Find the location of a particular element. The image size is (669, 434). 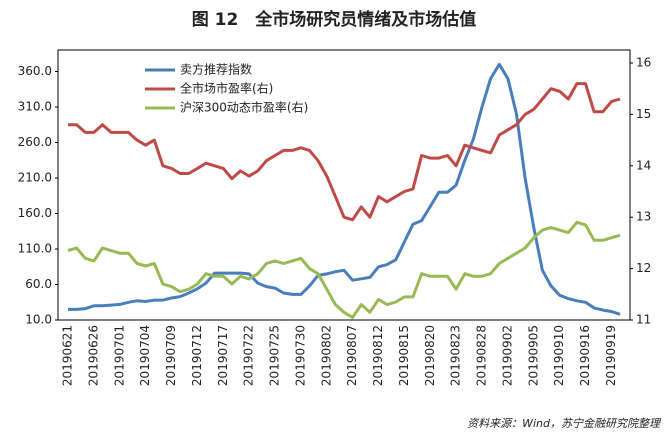

y-tick-label: 260.0 is located at coordinates (35, 142).